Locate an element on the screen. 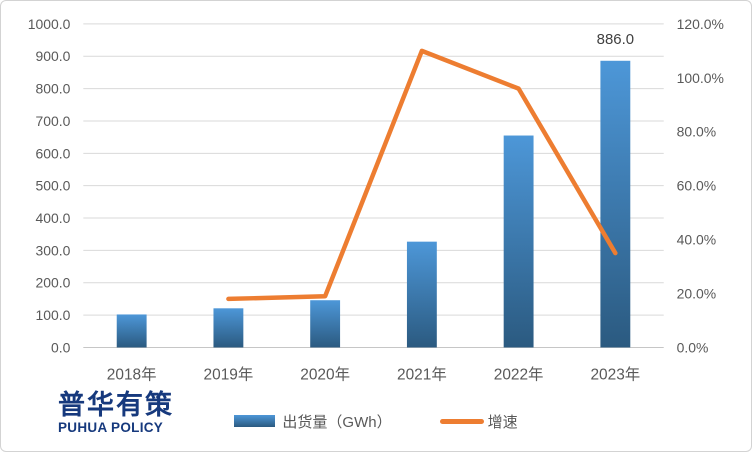 Image resolution: width=752 pixels, height=452 pixels. left-axis-tick: 900.0 is located at coordinates (53, 56).